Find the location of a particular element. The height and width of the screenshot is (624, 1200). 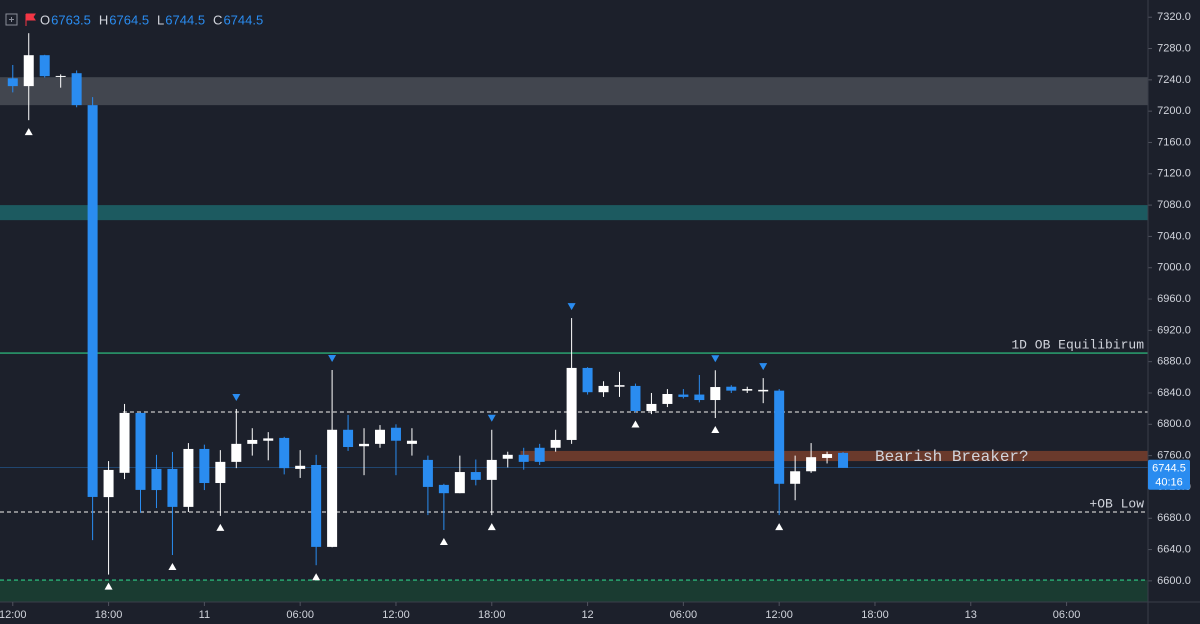

last-price-label: 6744.5 is located at coordinates (1169, 469).